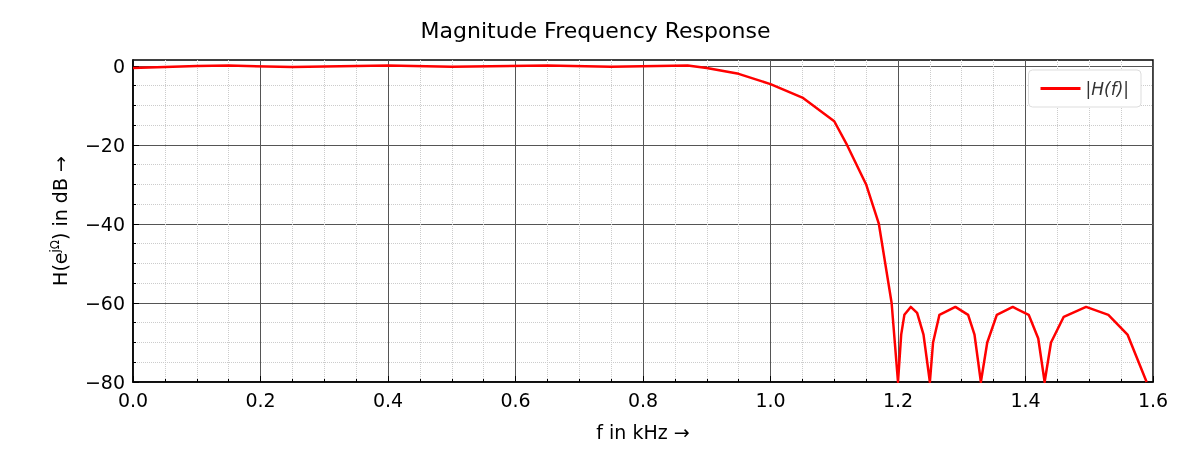 This screenshot has width=1191, height=466. I want to click on y-tick-label: 0, so click(118, 65).